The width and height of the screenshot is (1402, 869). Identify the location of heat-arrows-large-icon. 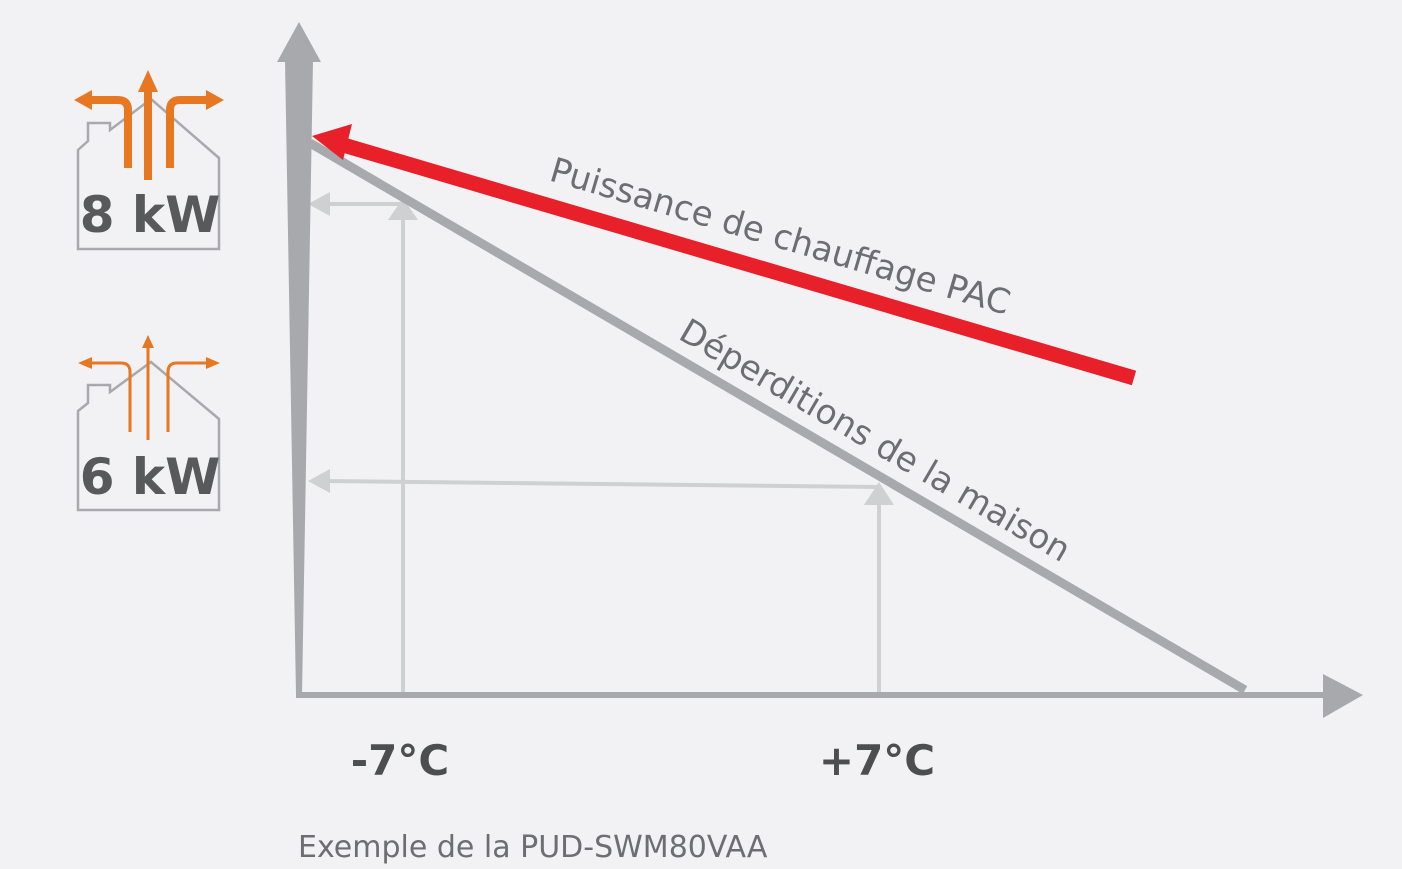
(149, 134).